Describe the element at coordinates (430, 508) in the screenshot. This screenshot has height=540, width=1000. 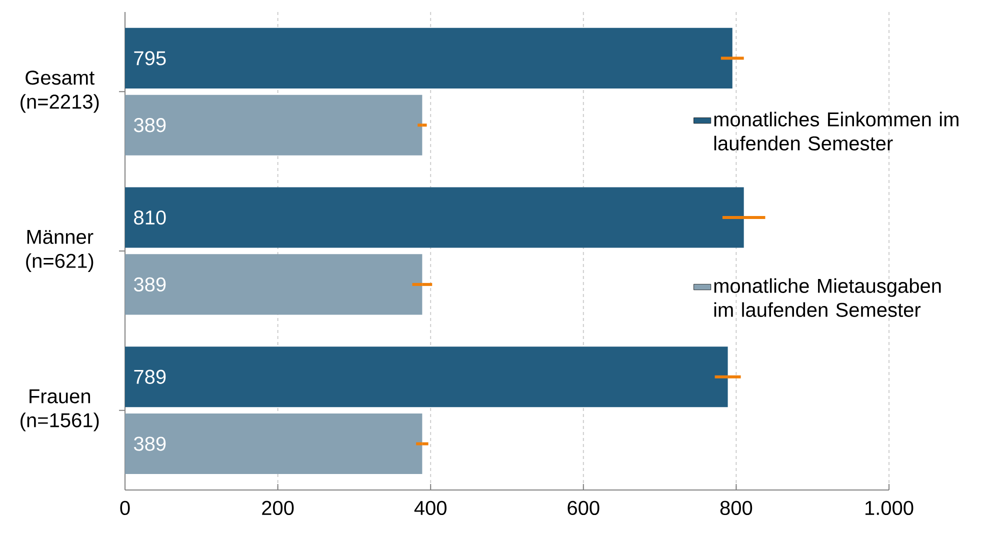
I see `x-tick-label: 400` at that location.